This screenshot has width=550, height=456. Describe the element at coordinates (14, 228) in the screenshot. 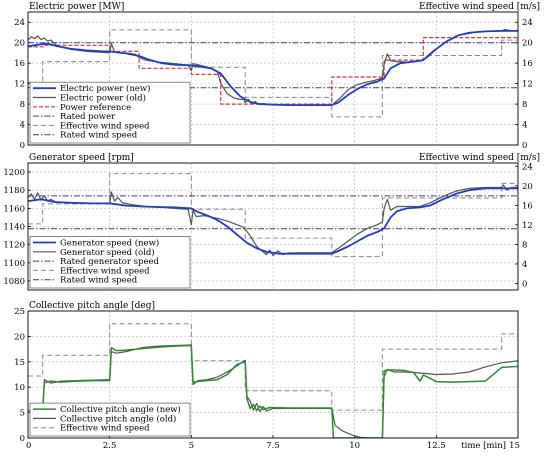

I see `y-tick-label-left: 1140` at that location.